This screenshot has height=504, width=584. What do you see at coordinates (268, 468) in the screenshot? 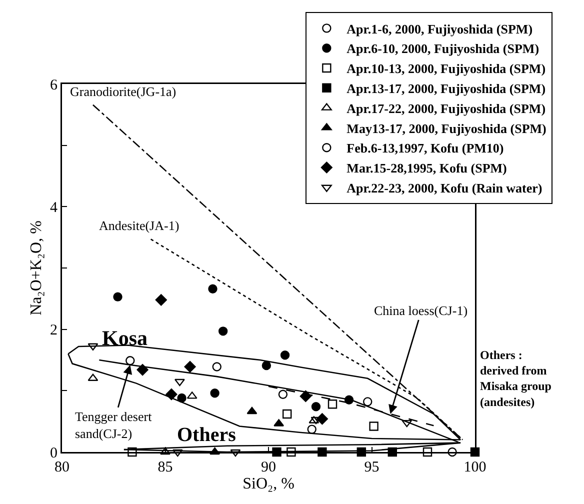
I see `x-tick-label: 90` at bounding box center [268, 468].